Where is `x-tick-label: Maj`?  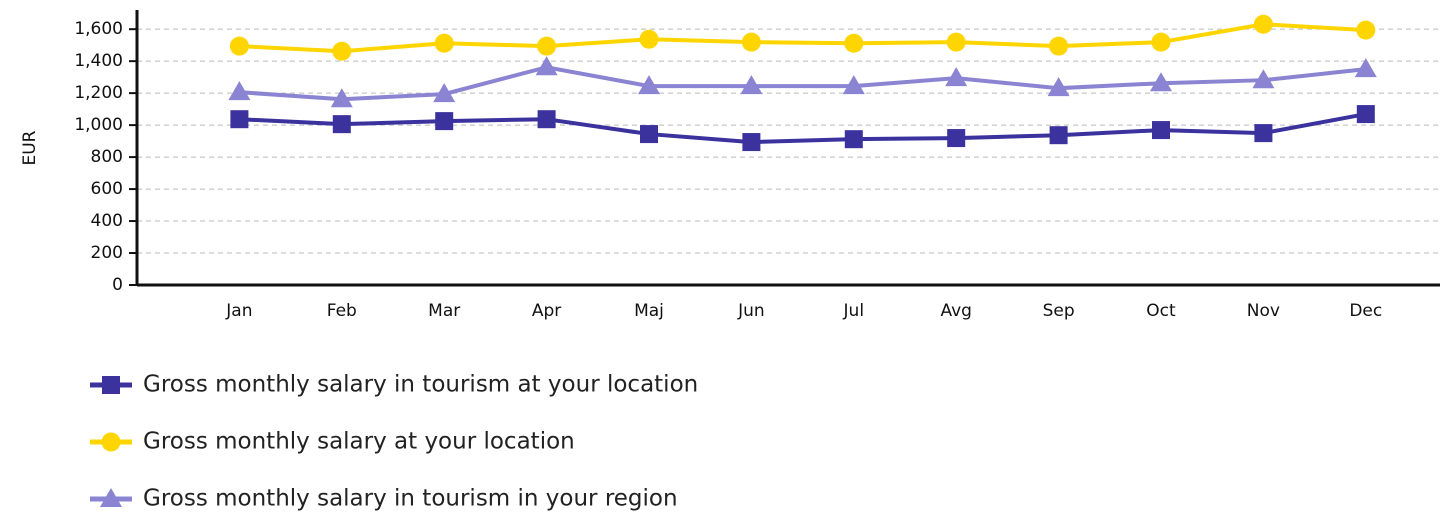 x-tick-label: Maj is located at coordinates (649, 311).